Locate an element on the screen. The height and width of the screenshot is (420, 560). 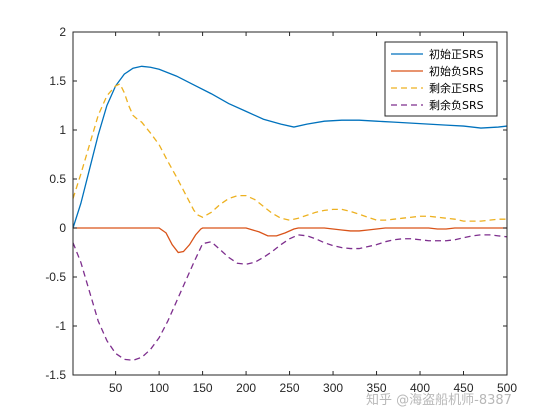
legend-label: 初始正SRS is located at coordinates (456, 54).